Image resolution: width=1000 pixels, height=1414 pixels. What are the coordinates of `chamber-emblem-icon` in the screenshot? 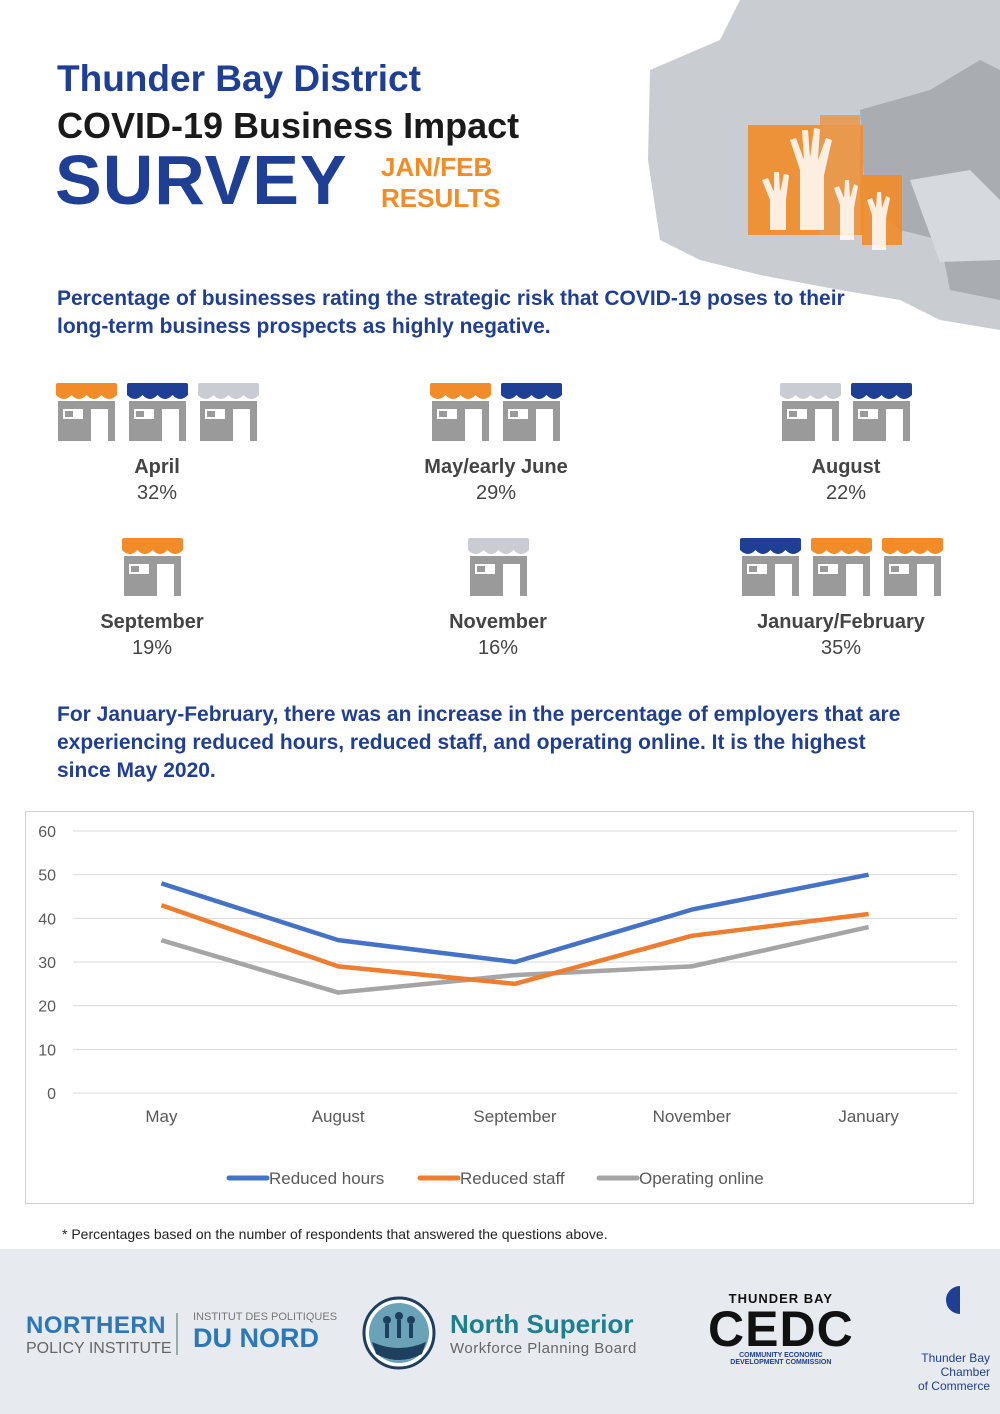 It's located at (944, 1310).